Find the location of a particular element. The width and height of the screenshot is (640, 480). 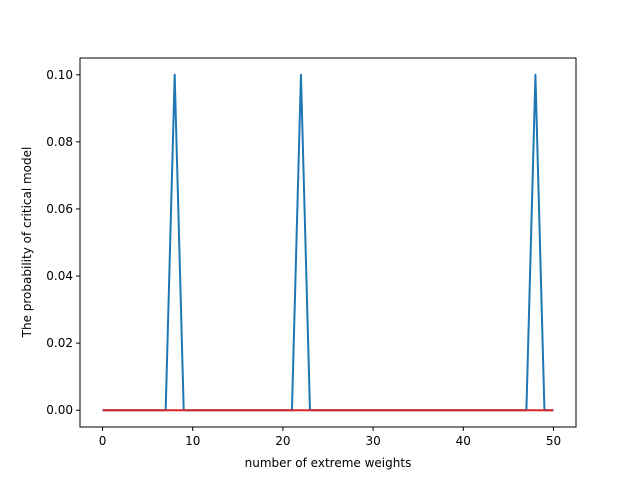

y-tick-label: 0.08 is located at coordinates (59, 142).